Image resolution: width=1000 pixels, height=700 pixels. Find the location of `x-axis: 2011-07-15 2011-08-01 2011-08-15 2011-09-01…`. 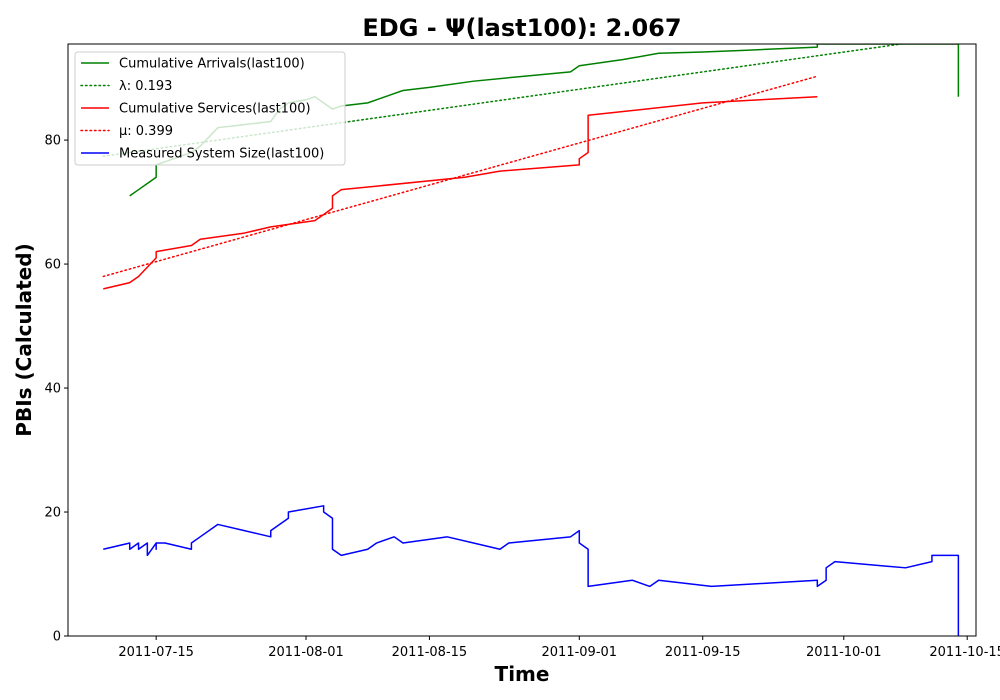

x-axis: 2011-07-15 2011-08-01 2011-08-15 2011-09-01… is located at coordinates (559, 648).